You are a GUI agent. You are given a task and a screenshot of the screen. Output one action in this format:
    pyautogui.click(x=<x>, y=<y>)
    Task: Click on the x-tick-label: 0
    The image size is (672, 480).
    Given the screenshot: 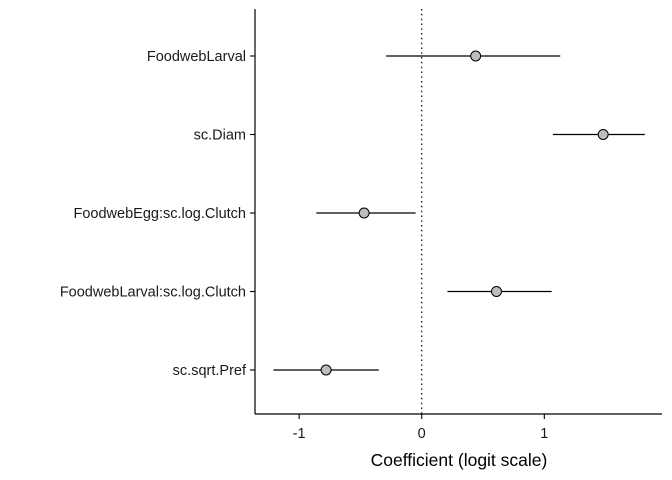 What is the action you would take?
    pyautogui.click(x=422, y=434)
    